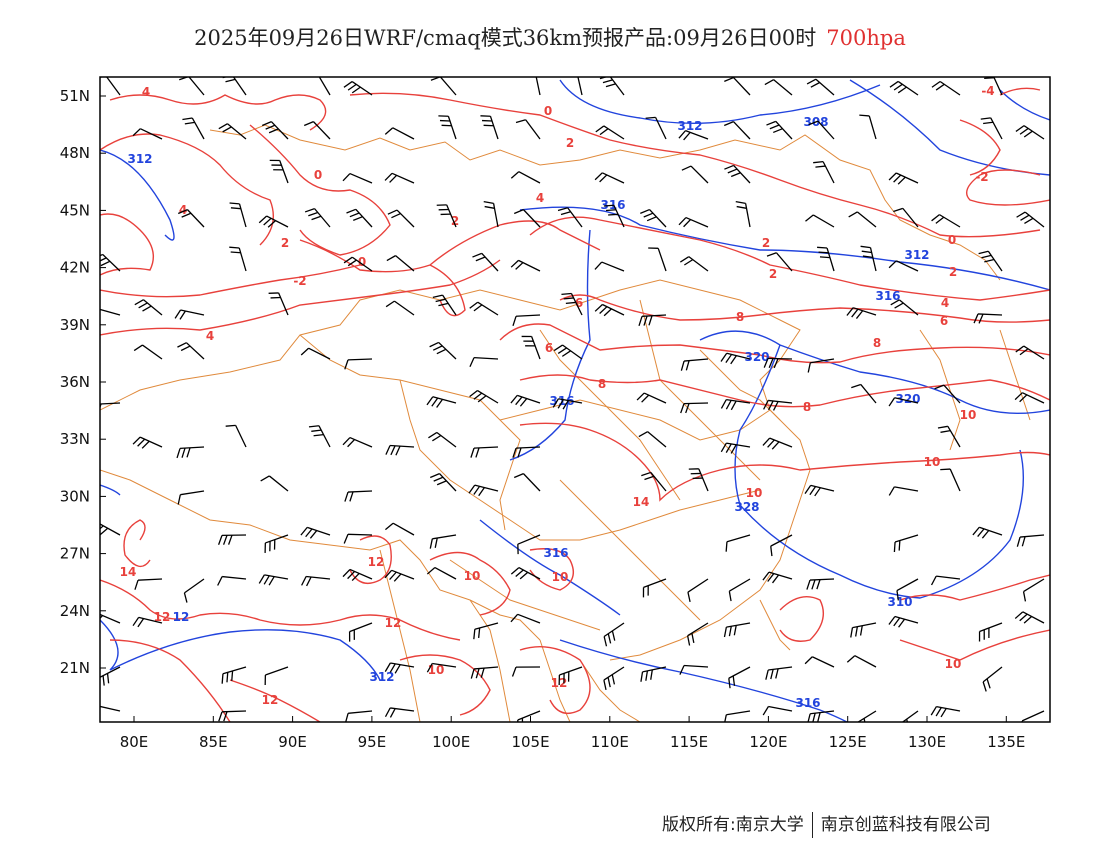 The width and height of the screenshot is (1100, 850). Describe the element at coordinates (812, 825) in the screenshot. I see `credit-divider` at that location.